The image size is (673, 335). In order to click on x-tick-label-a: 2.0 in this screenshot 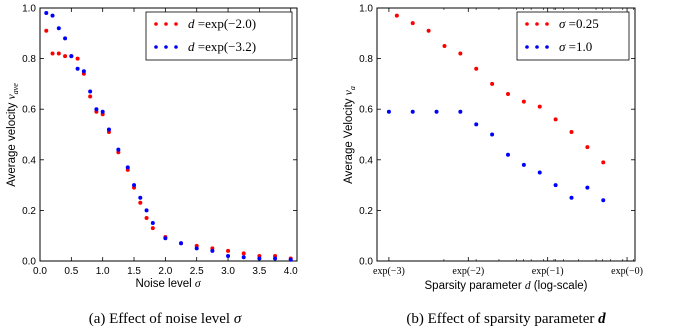, I will do `click(165, 271)`.